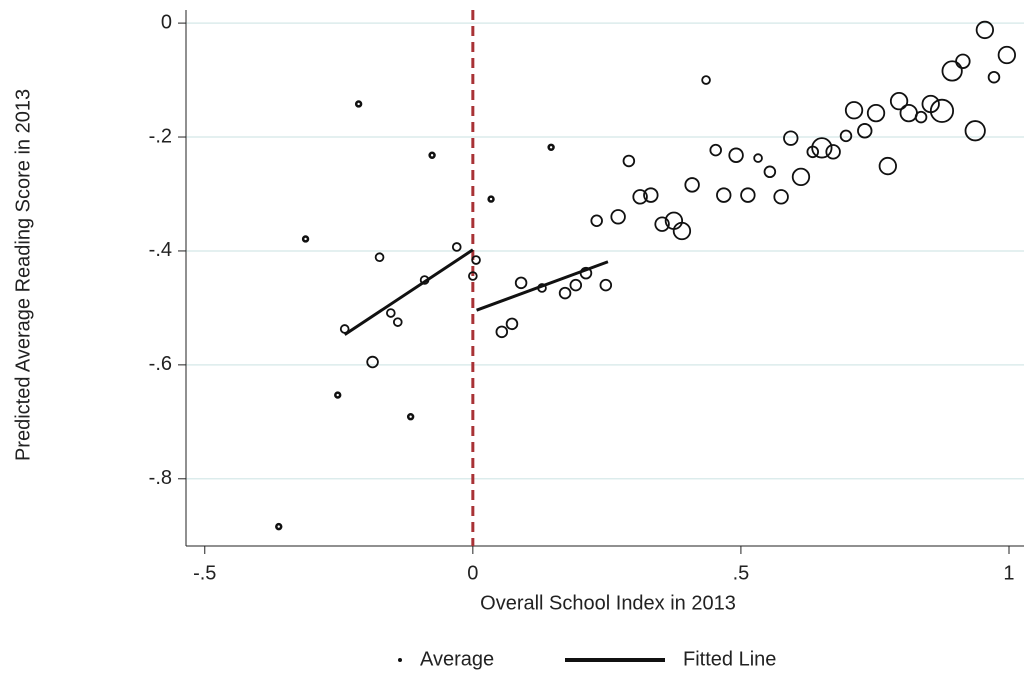  I want to click on x-tick-label: 1, so click(1008, 573).